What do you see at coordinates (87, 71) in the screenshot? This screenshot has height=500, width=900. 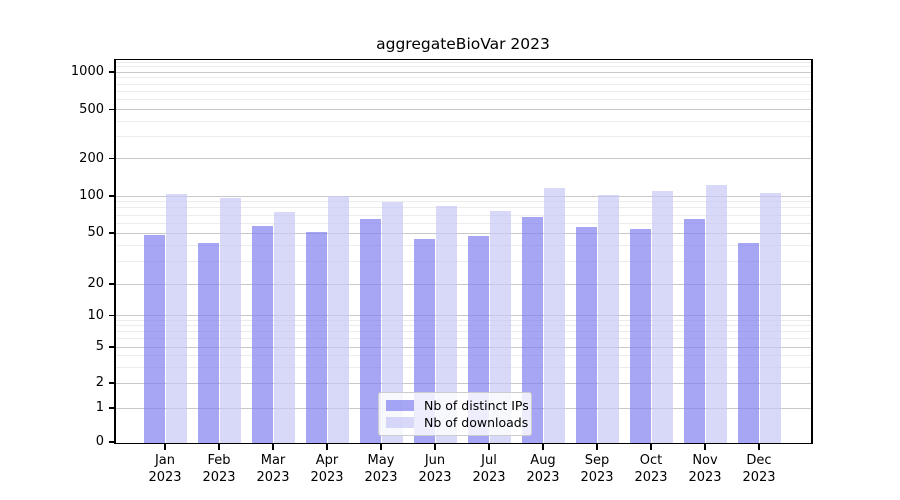 I see `y-tick-label: 1000` at bounding box center [87, 71].